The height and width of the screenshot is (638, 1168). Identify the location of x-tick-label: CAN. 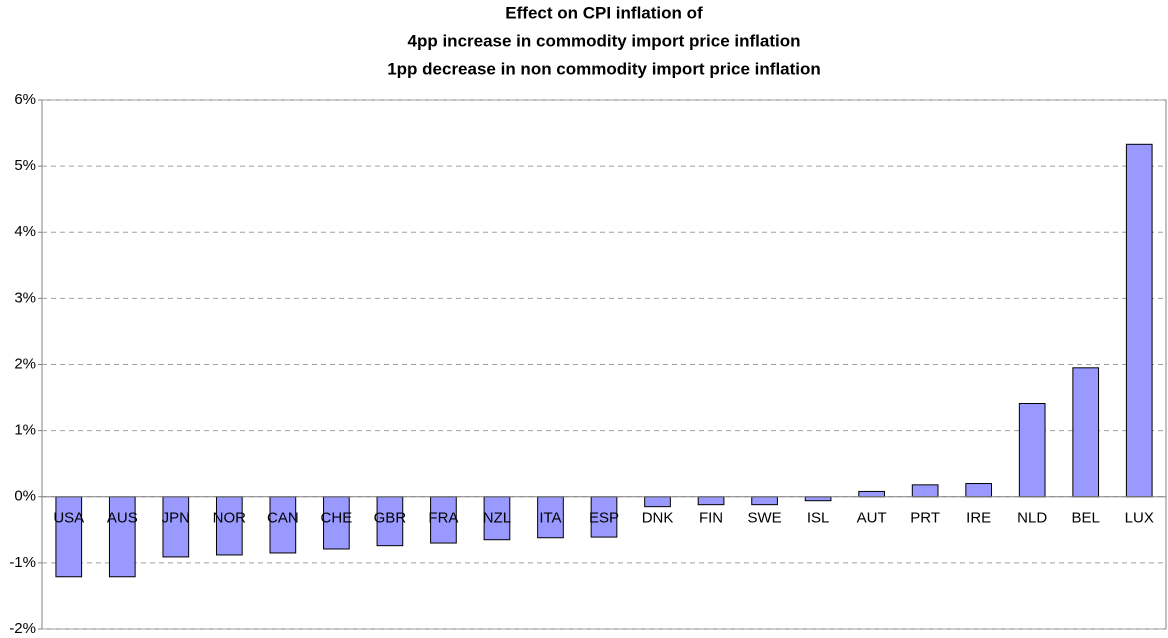
(283, 518).